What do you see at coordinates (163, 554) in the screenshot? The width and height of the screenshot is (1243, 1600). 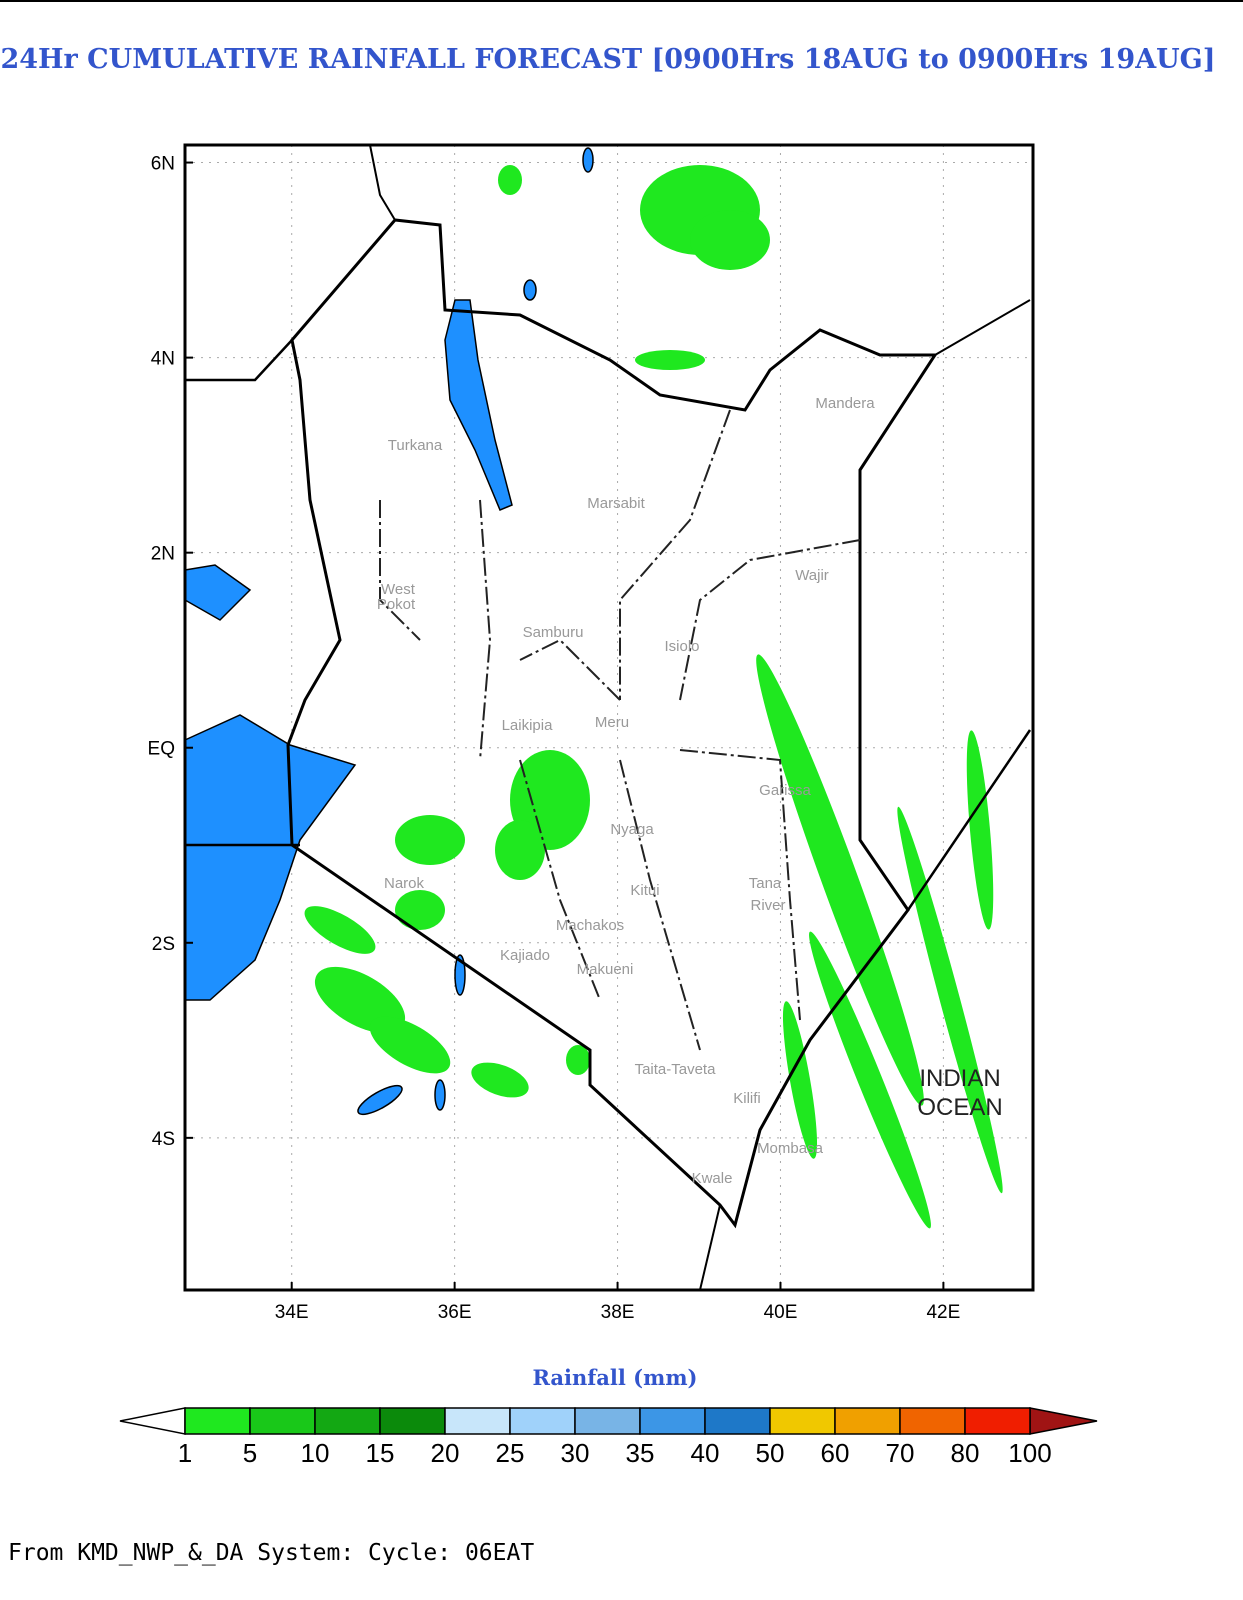 I see `lat-tick-label: 2N` at bounding box center [163, 554].